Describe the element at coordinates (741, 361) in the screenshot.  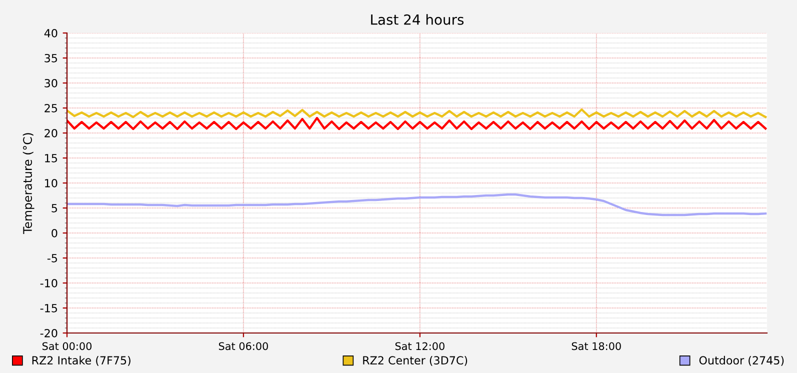
I see `legend-label: Outdoor (2745)` at that location.